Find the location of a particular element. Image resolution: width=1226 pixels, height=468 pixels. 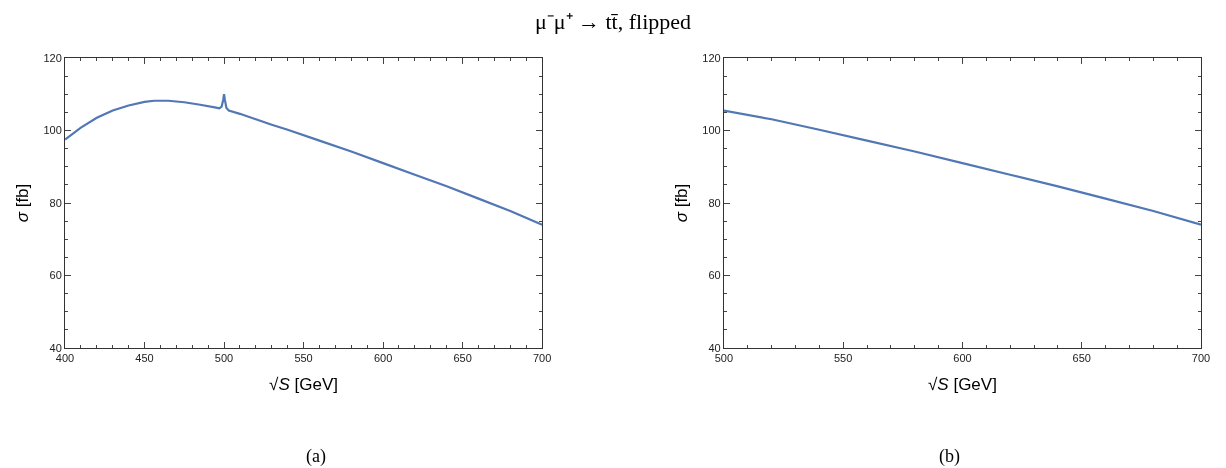

text: (a) is located at coordinates (316, 456).